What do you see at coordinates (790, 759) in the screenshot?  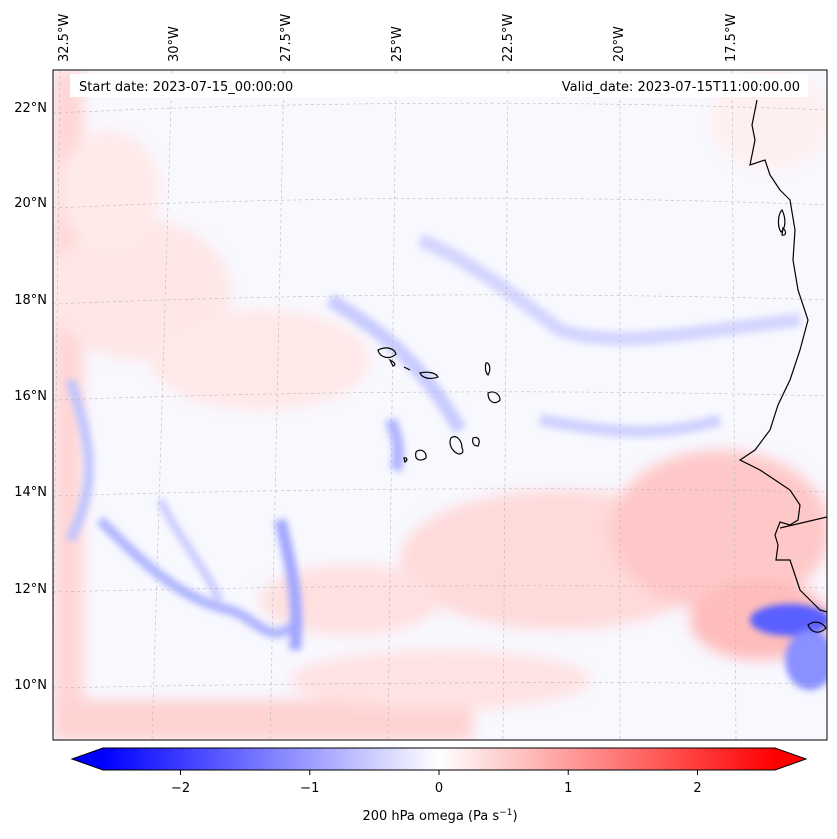 I see `colorbar-max-arrow` at bounding box center [790, 759].